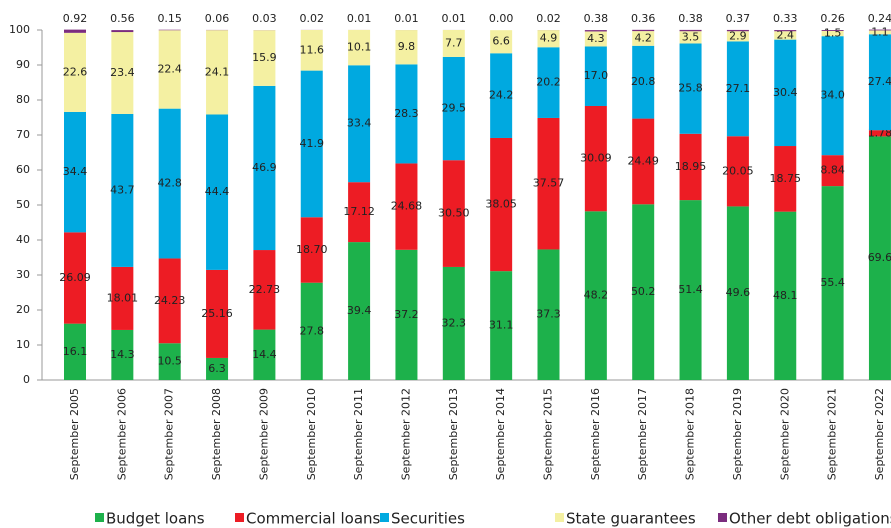  What do you see at coordinates (548, 314) in the screenshot?
I see `data-label: 37.3` at bounding box center [548, 314].